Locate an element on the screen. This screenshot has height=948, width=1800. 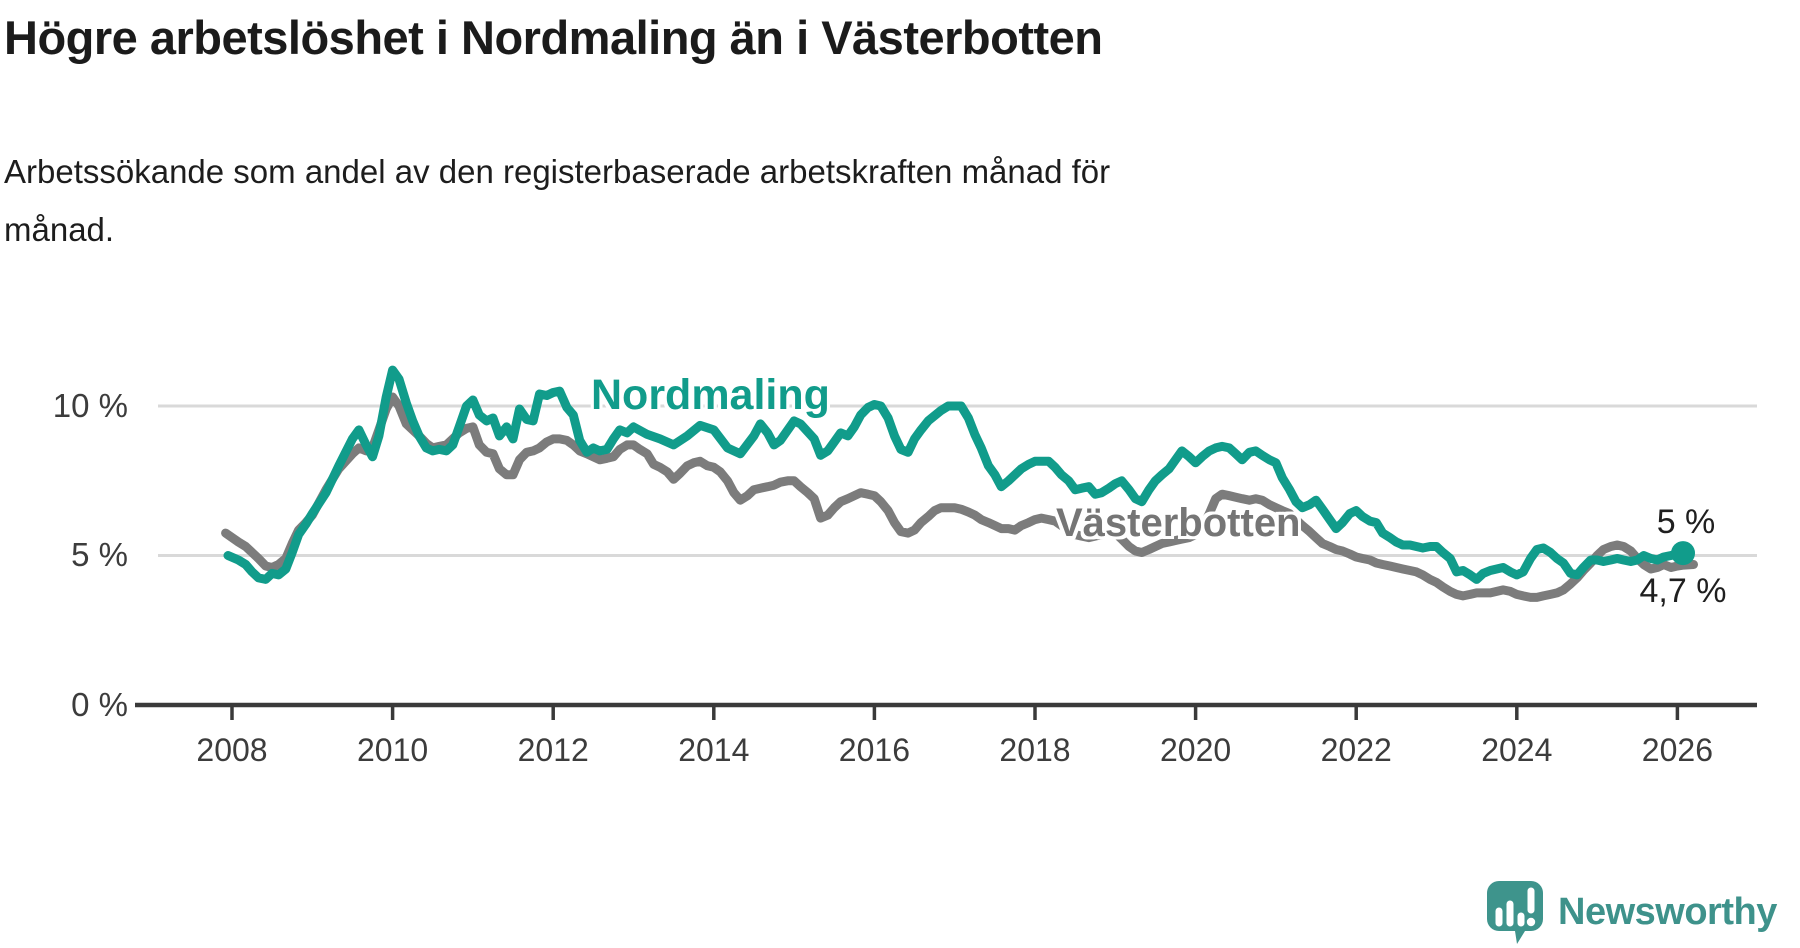
newsworthy-brand: Newsworthy is located at coordinates (1630, 912).